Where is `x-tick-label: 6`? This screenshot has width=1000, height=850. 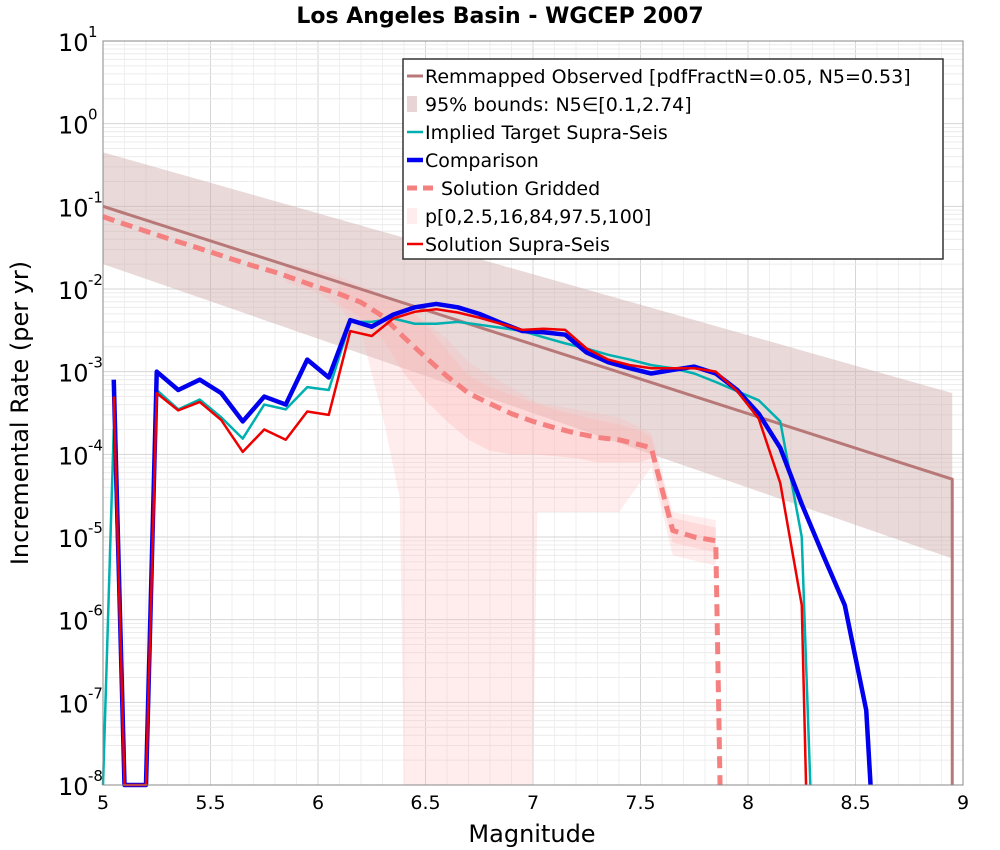 x-tick-label: 6 is located at coordinates (318, 803).